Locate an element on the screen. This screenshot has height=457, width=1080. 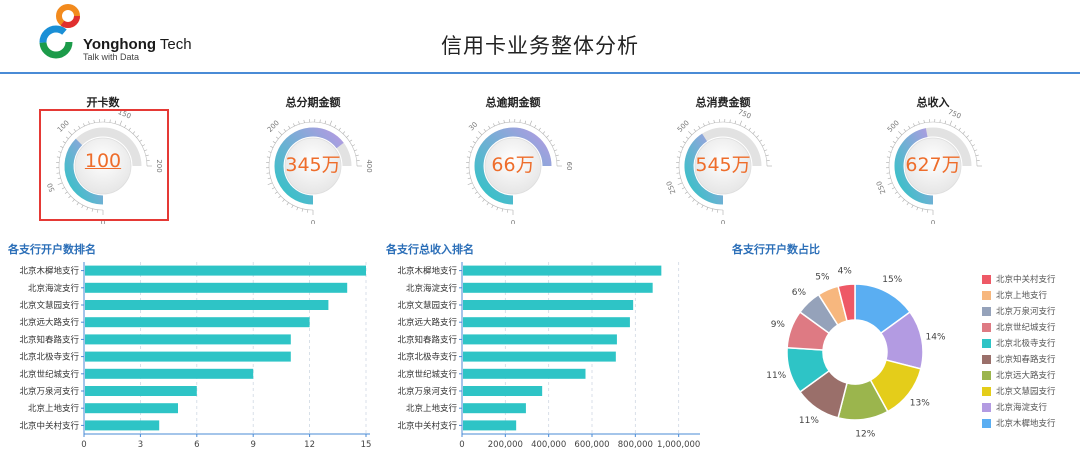
page-title: 信用卡业务整体分析 is located at coordinates (540, 46).